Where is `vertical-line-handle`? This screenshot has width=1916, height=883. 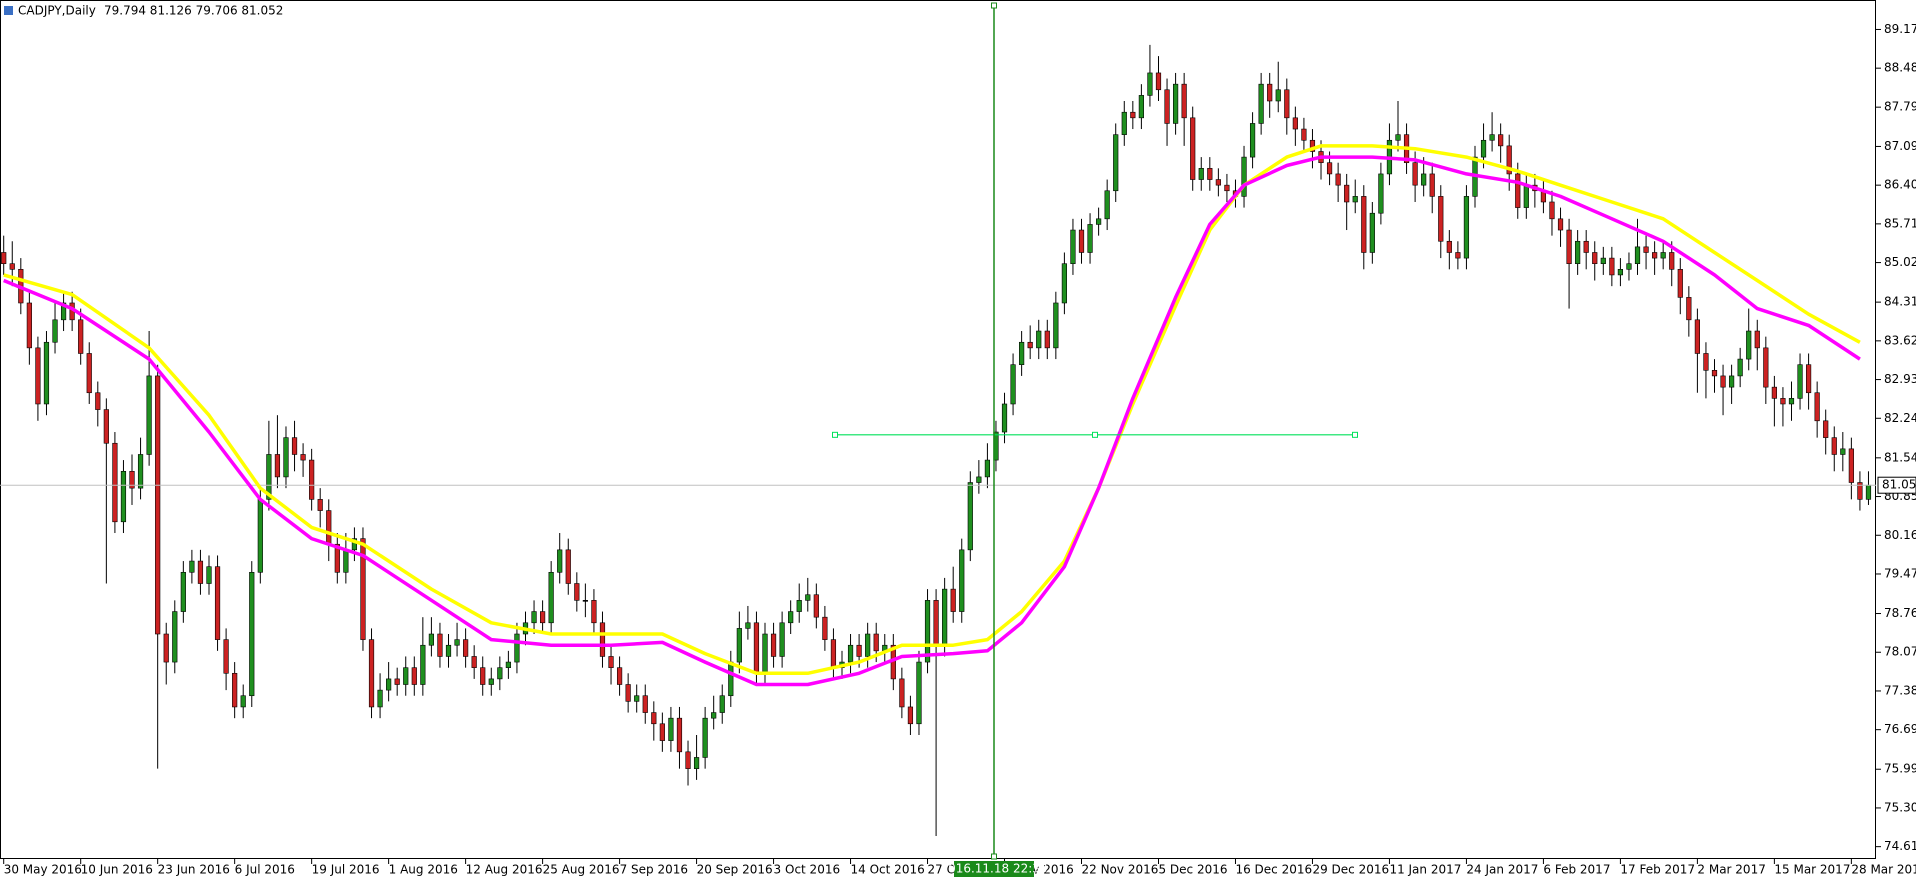
vertical-line-handle is located at coordinates (994, 856).